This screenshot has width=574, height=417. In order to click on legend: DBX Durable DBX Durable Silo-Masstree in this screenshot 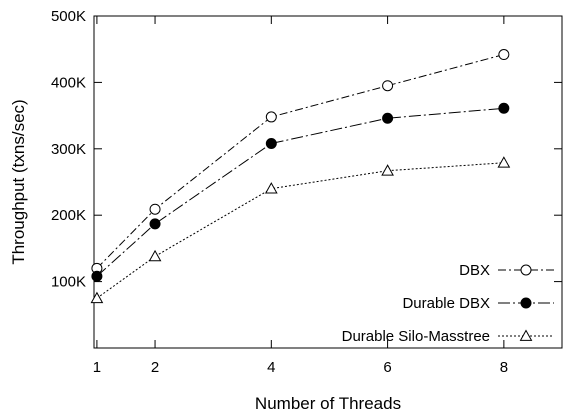, I will do `click(448, 303)`.